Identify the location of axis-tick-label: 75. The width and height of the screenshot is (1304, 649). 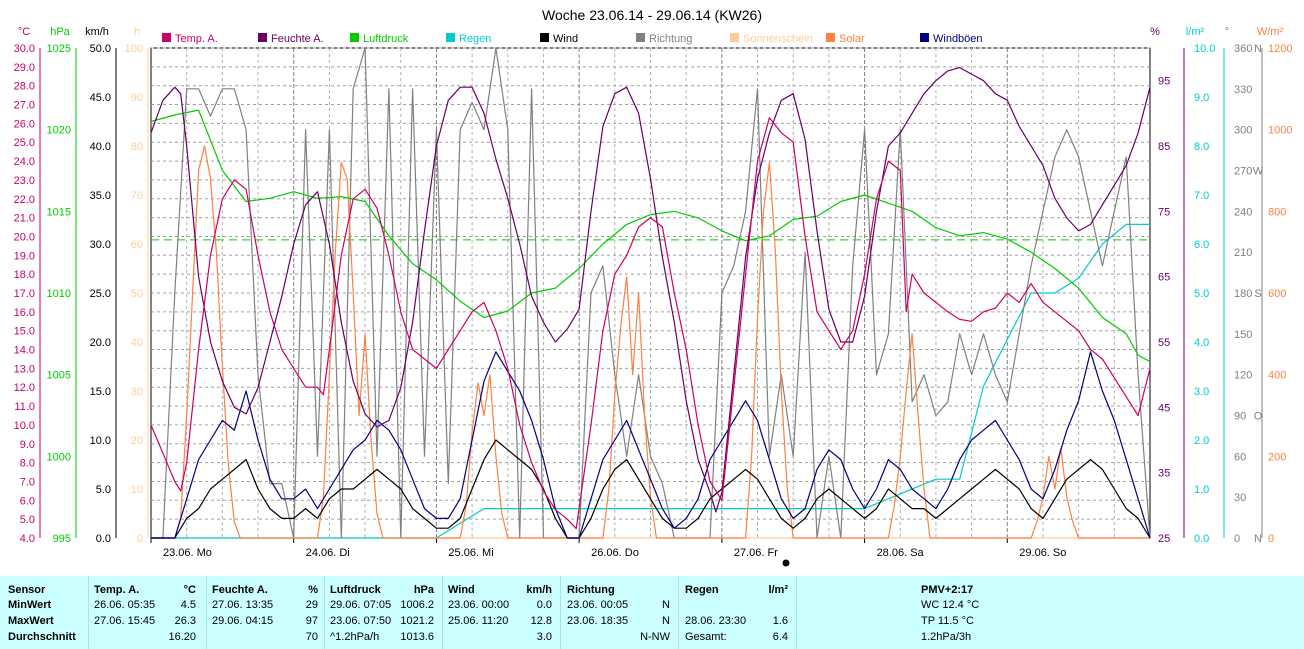
(1164, 212).